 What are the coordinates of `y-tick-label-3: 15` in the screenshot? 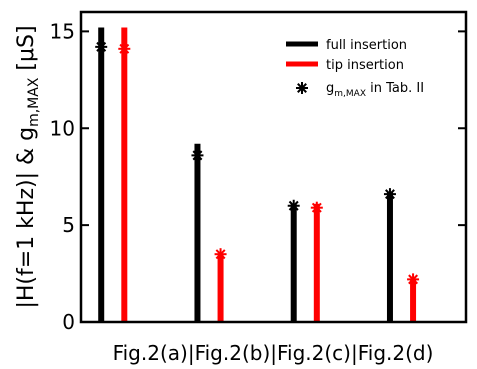 It's located at (62, 31).